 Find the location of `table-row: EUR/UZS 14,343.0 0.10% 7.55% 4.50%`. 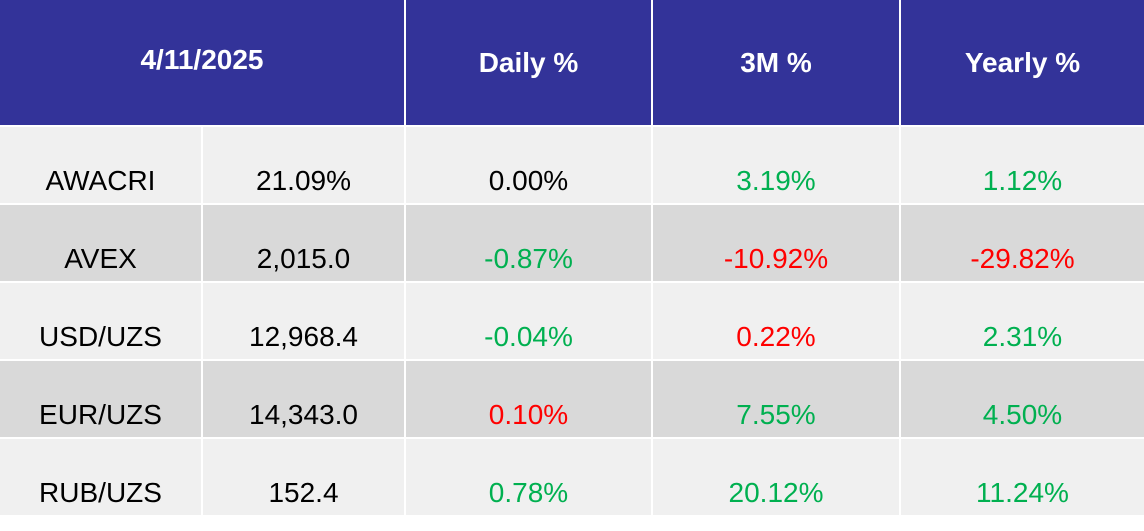

table-row: EUR/UZS 14,343.0 0.10% 7.55% 4.50% is located at coordinates (572, 399).